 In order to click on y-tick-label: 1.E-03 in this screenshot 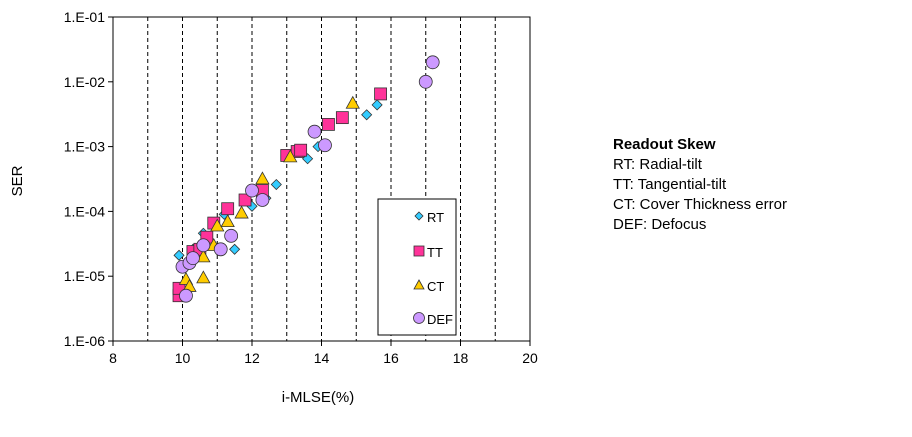, I will do `click(84, 147)`.